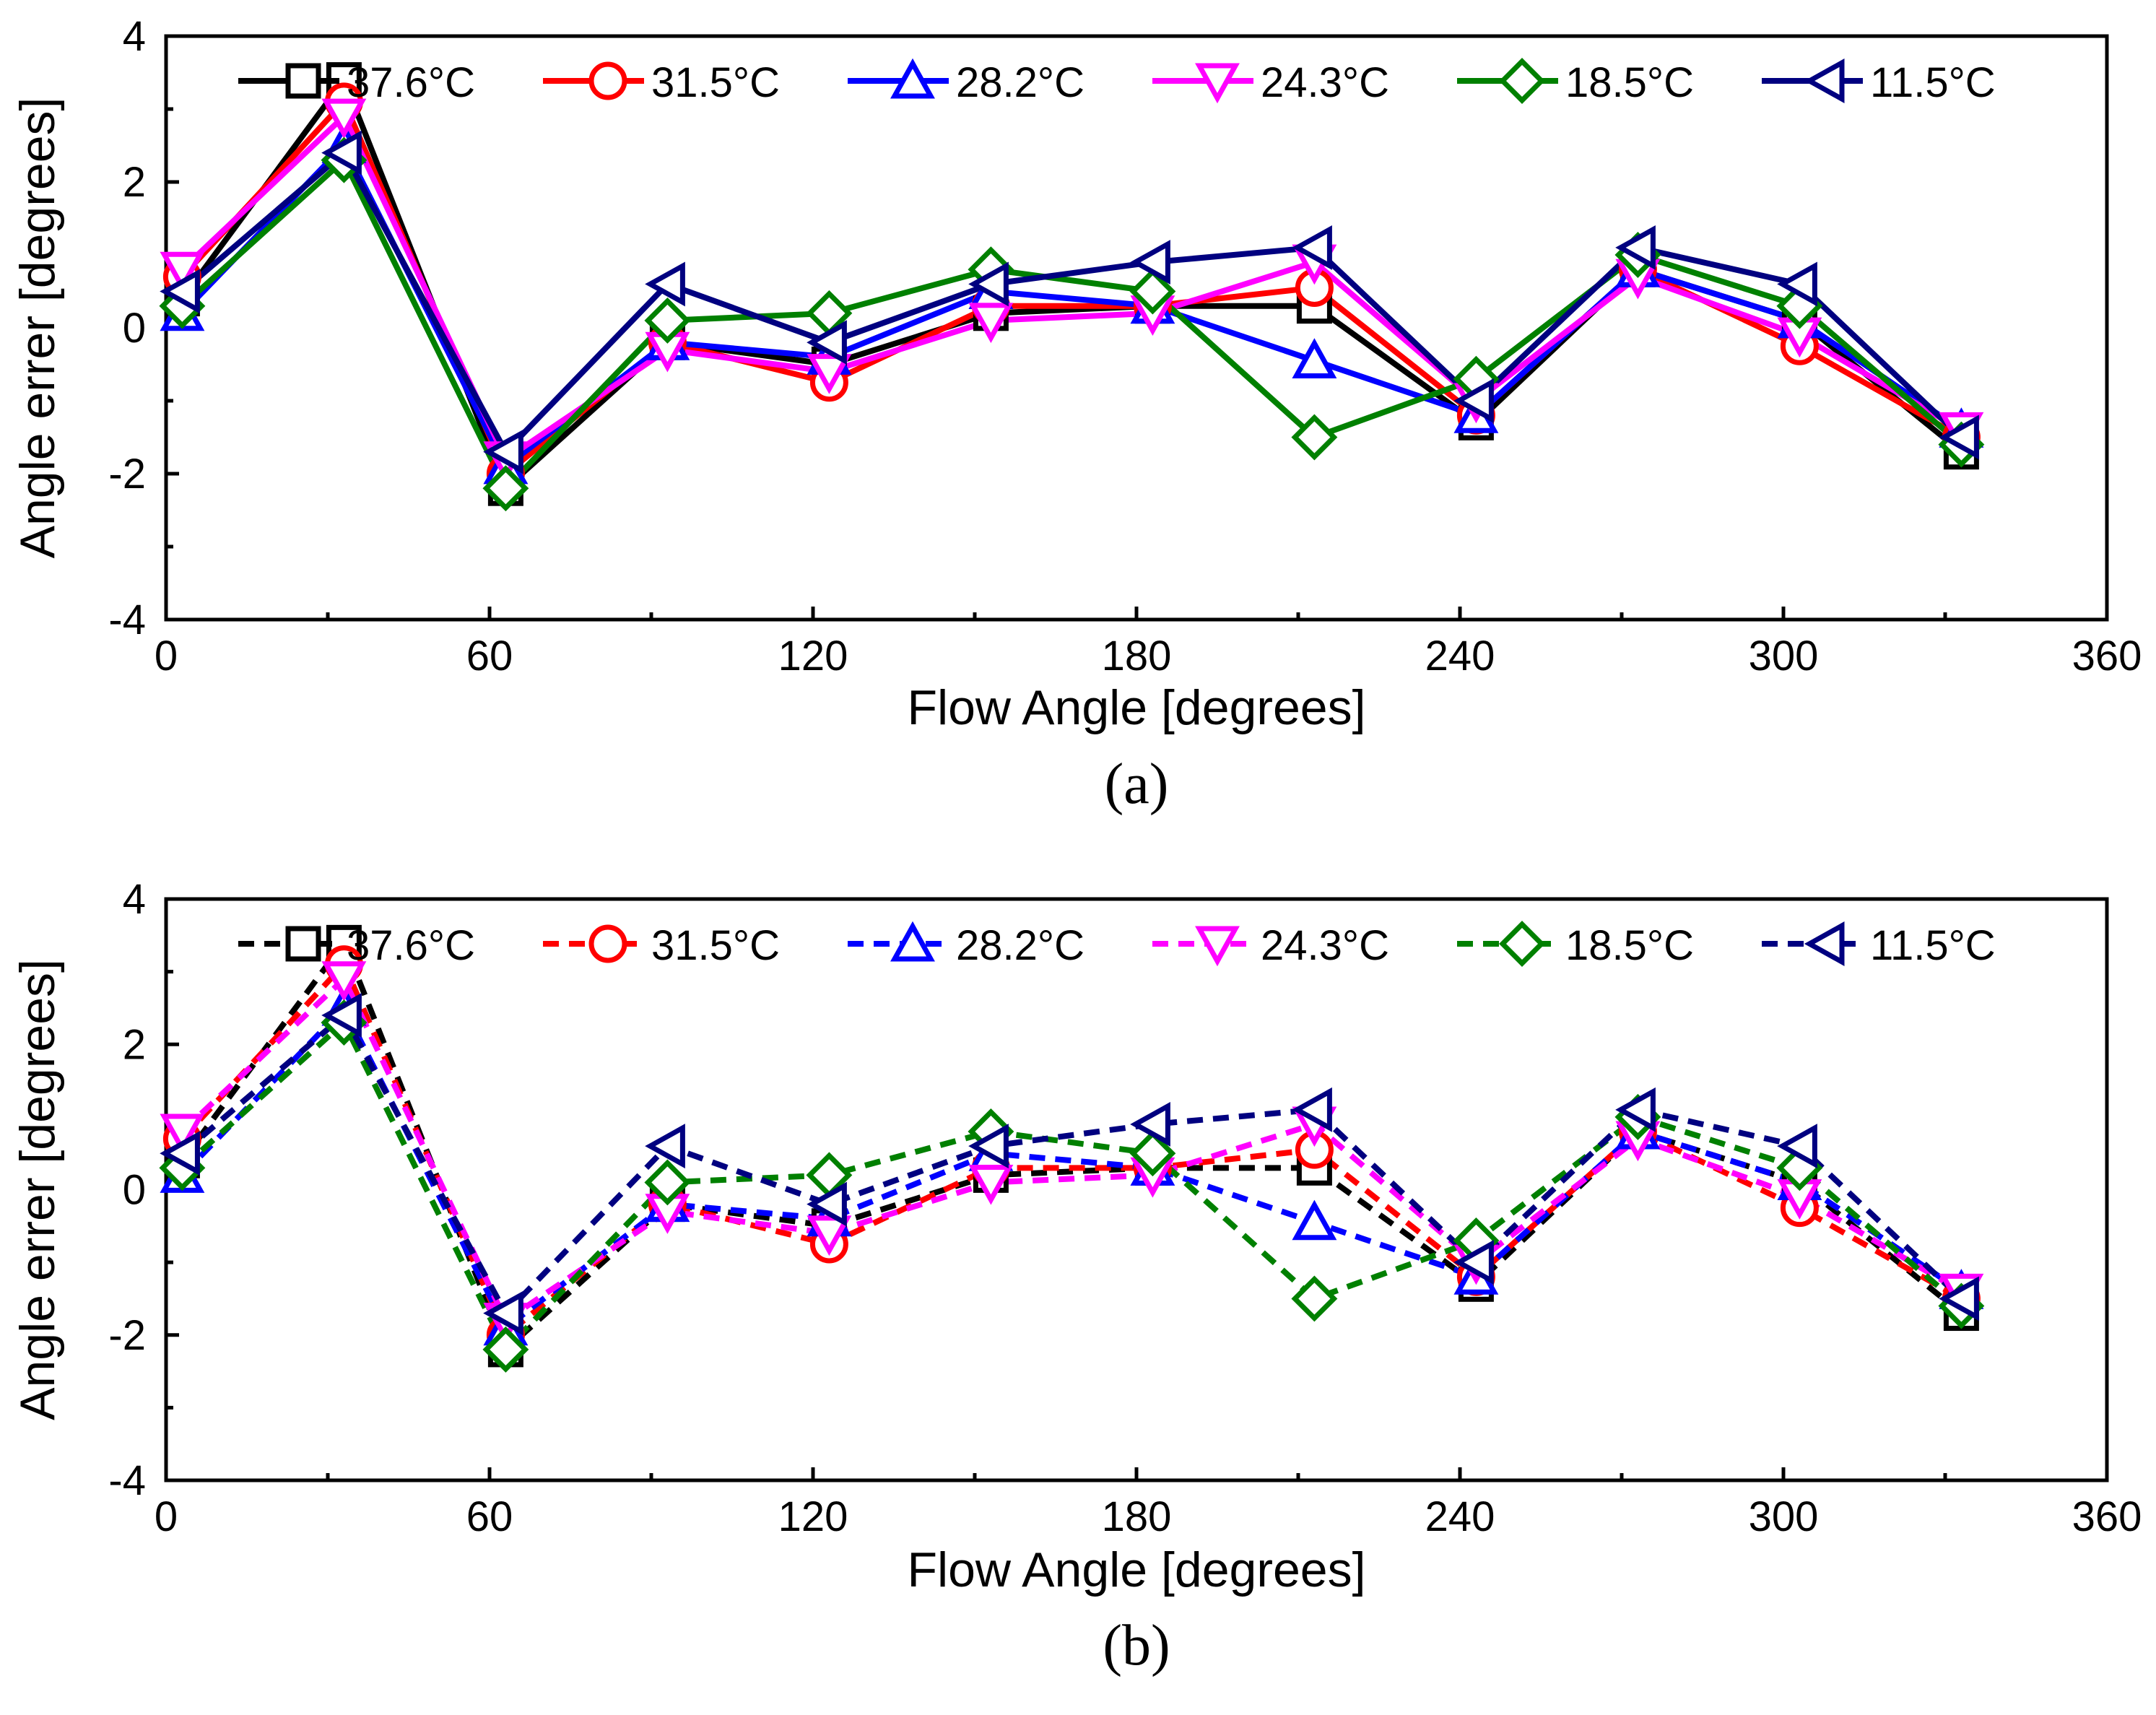 The image size is (2156, 1715). Describe the element at coordinates (1136, 1645) in the screenshot. I see `panel-caption: (b)` at that location.